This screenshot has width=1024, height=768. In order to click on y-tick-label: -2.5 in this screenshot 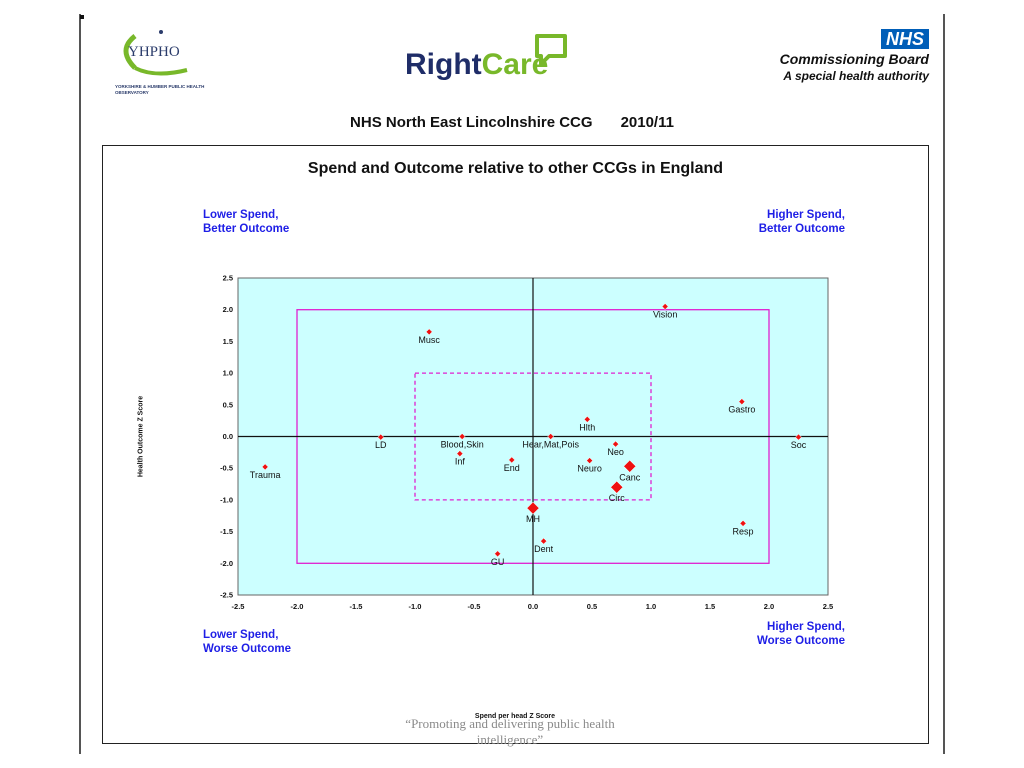, I will do `click(226, 595)`.